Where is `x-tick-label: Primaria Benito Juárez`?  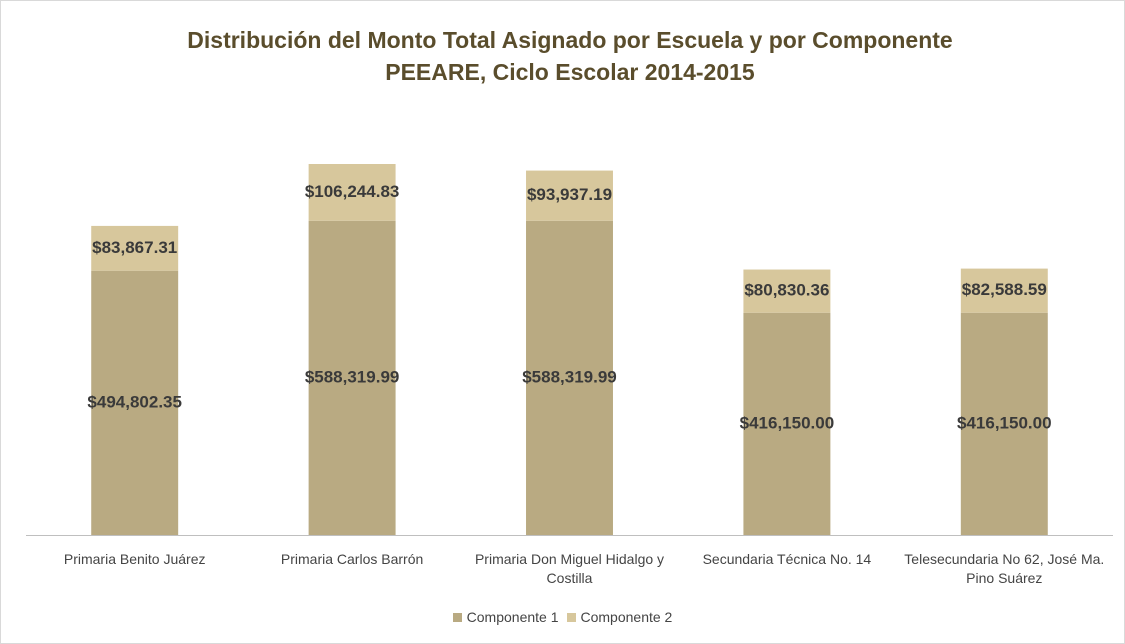
x-tick-label: Primaria Benito Juárez is located at coordinates (134, 559).